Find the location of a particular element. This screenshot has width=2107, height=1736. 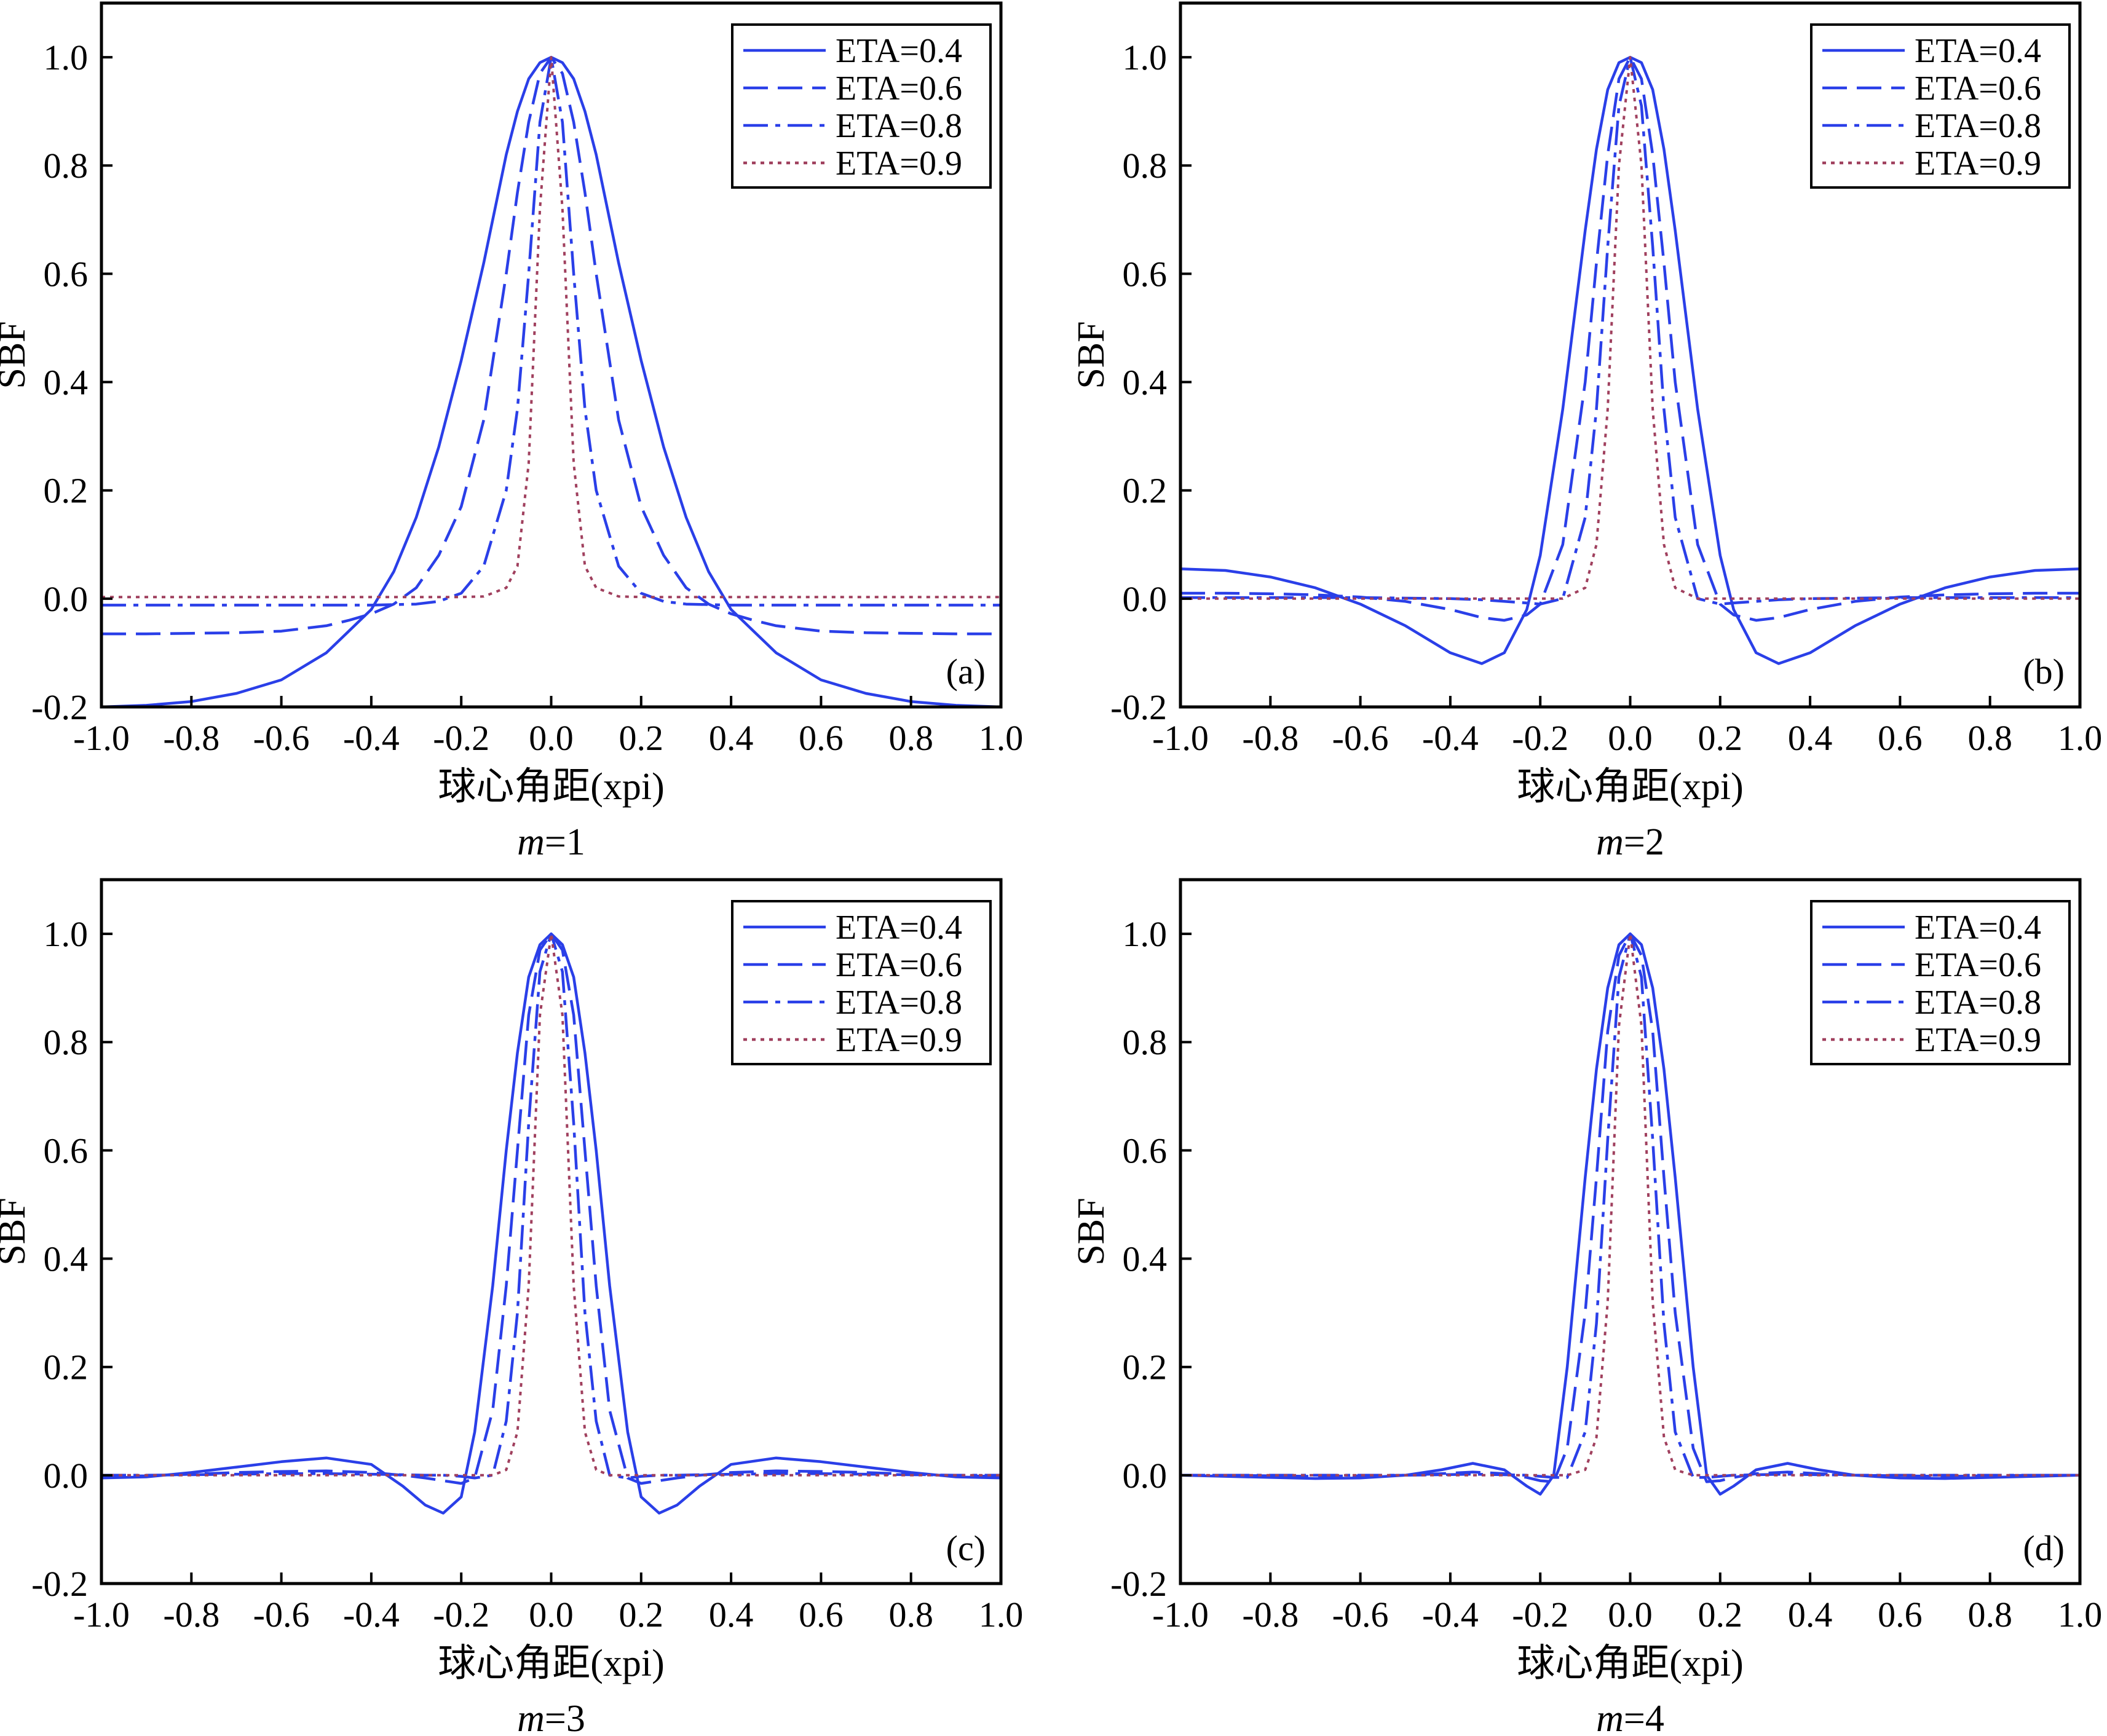

panel-caption: m=2 is located at coordinates (1630, 842).